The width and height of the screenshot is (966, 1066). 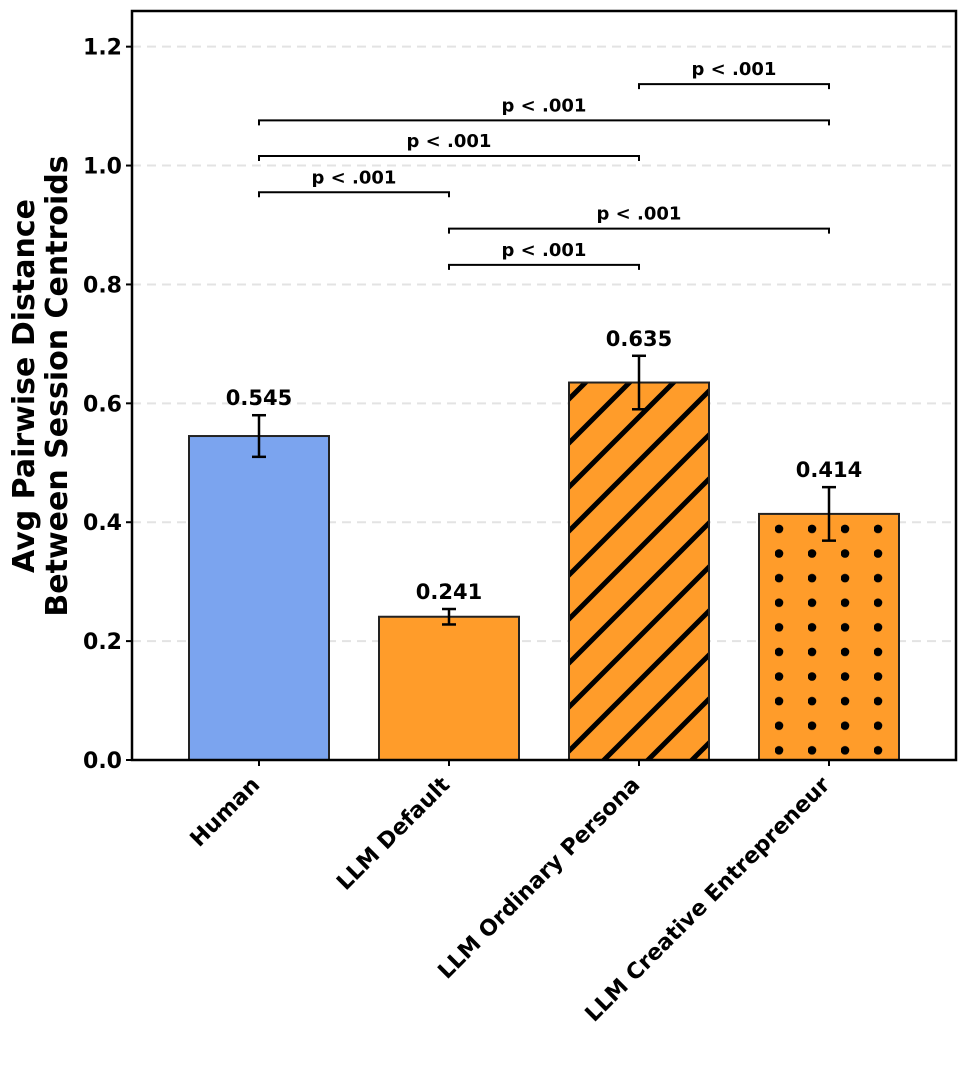 I want to click on data-label: 0.414, so click(x=829, y=470).